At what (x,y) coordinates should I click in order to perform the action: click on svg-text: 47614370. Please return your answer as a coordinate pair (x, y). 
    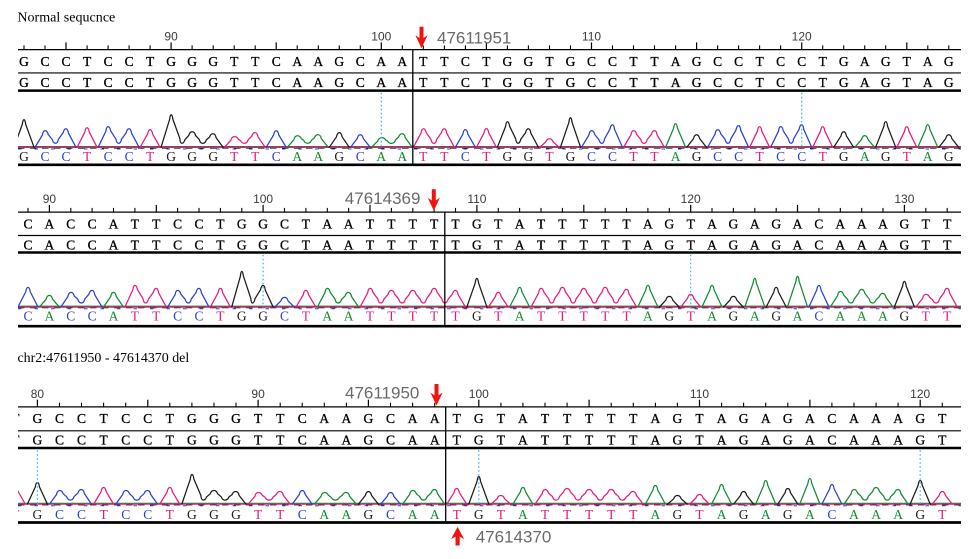
    Looking at the image, I should click on (514, 536).